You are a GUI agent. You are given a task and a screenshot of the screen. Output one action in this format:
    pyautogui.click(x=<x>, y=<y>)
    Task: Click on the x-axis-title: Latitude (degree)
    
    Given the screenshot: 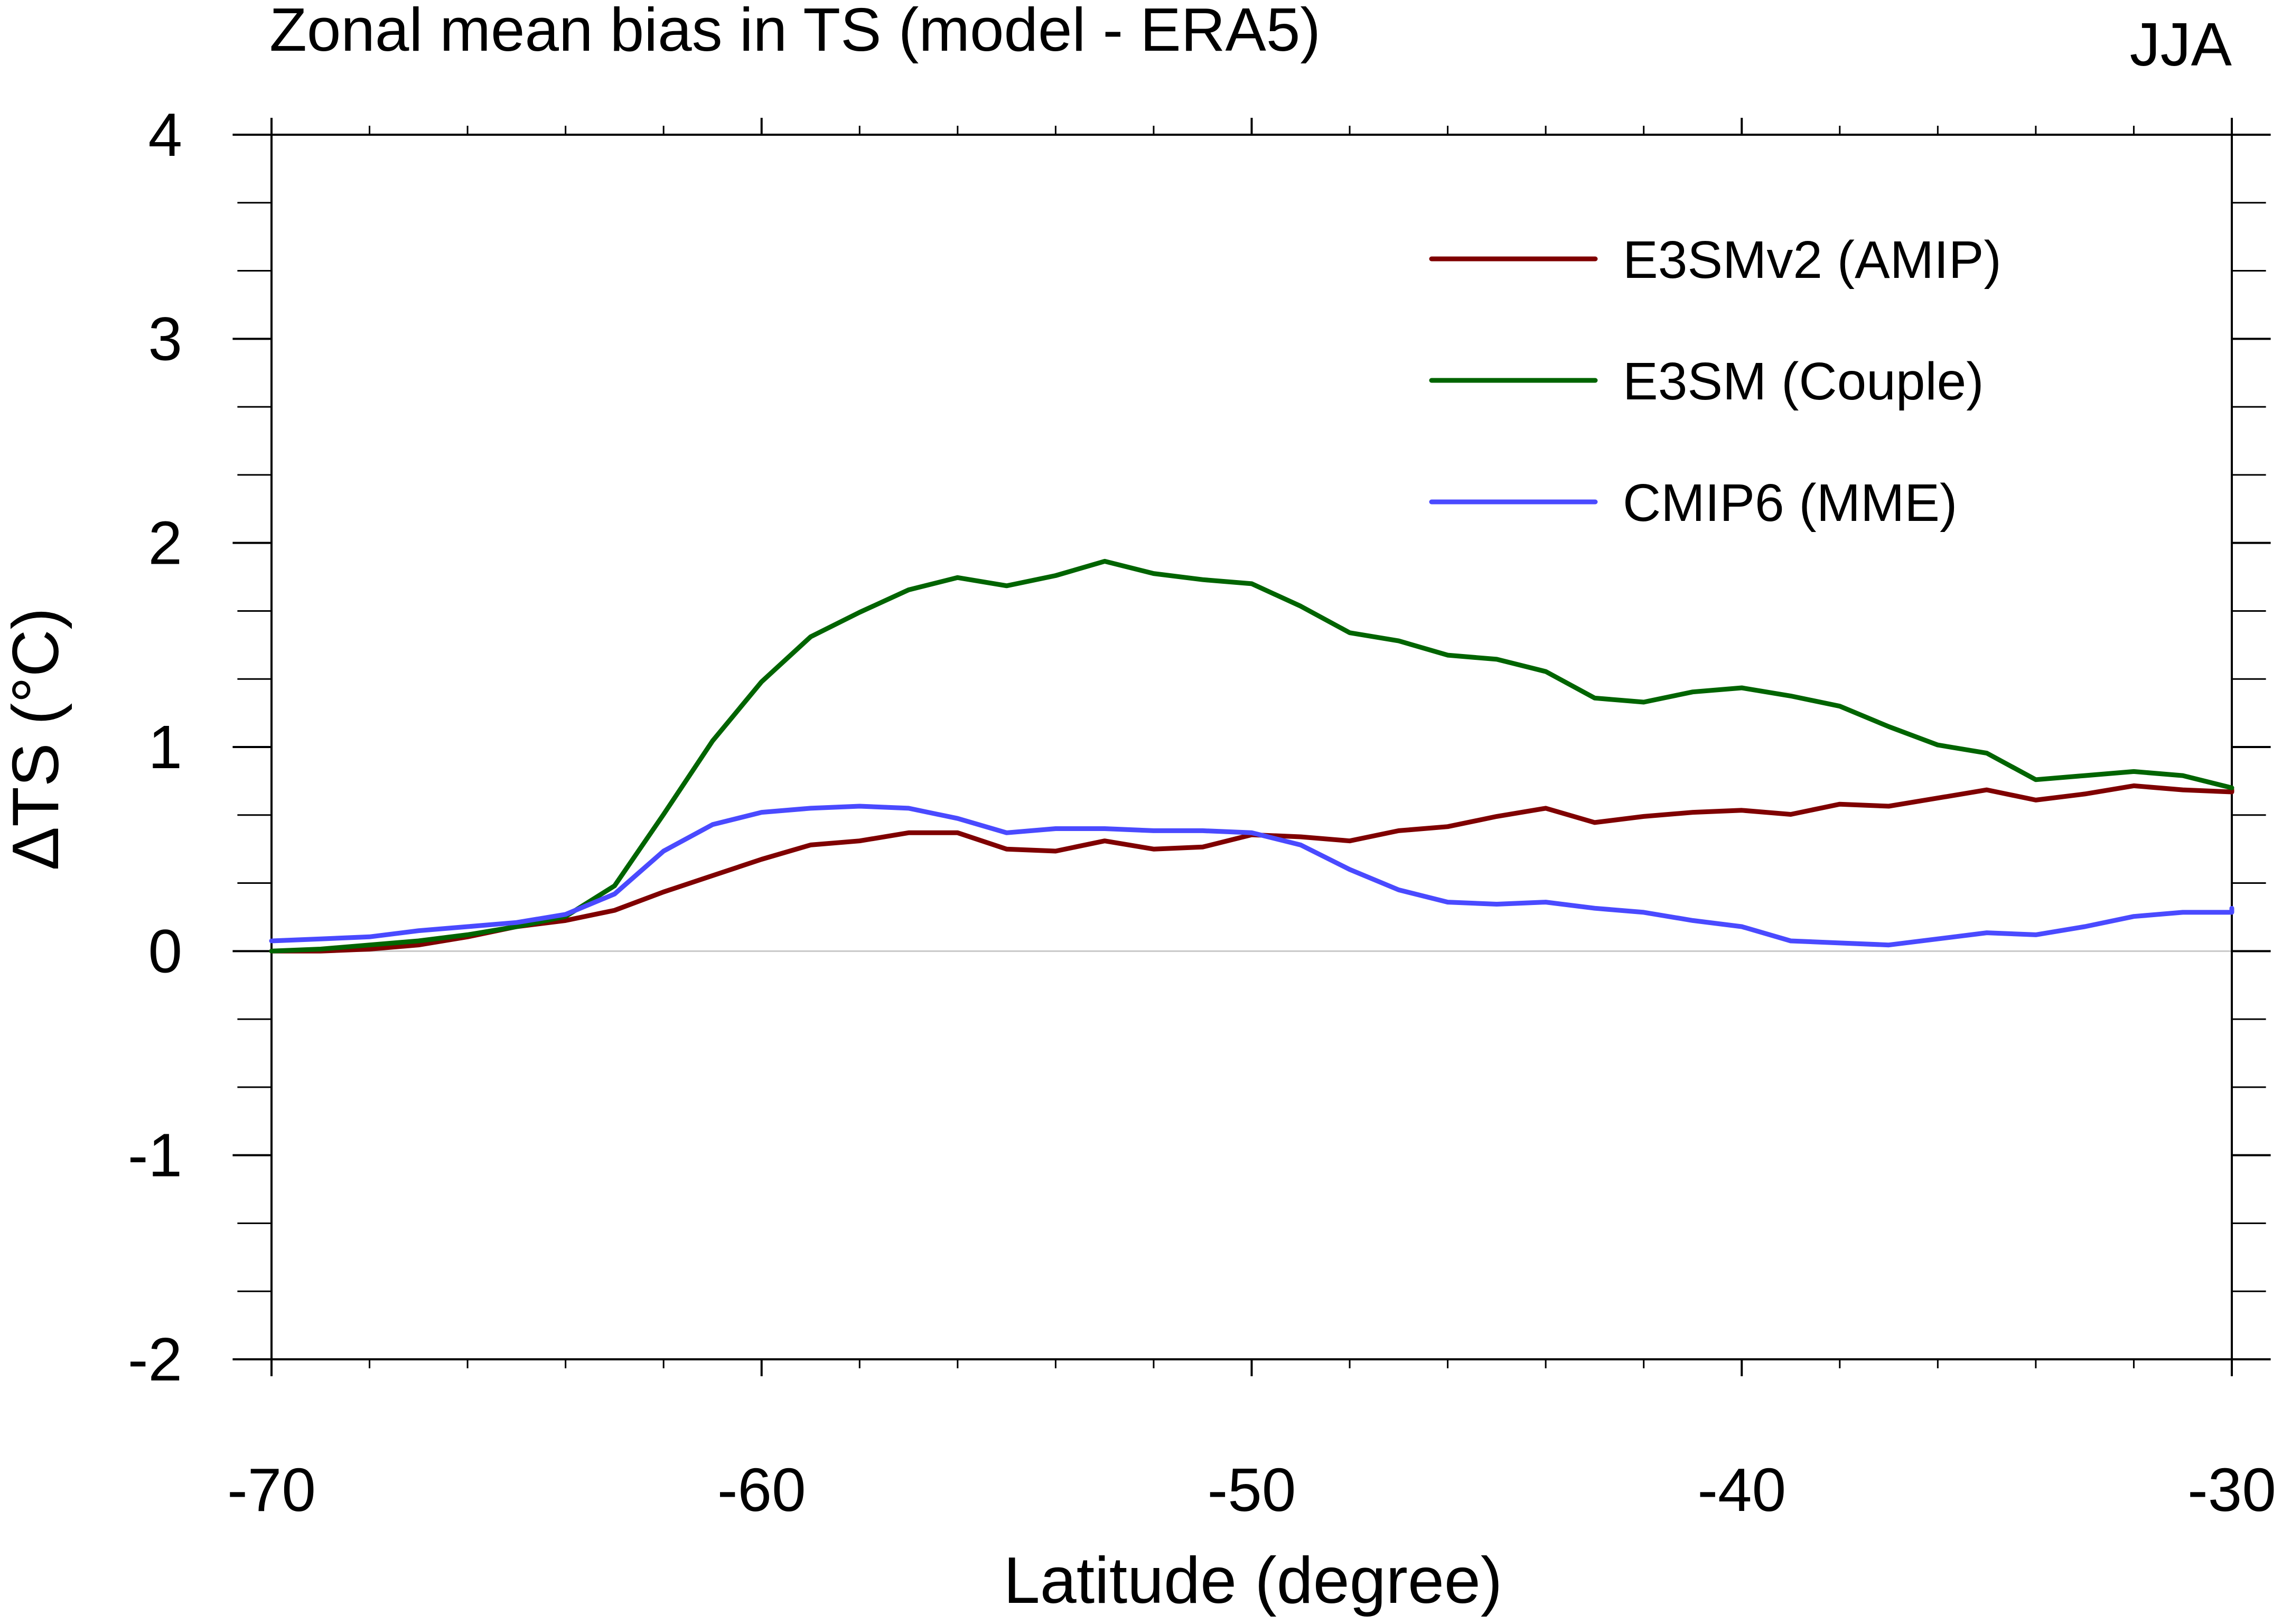 What is the action you would take?
    pyautogui.click(x=1253, y=1580)
    